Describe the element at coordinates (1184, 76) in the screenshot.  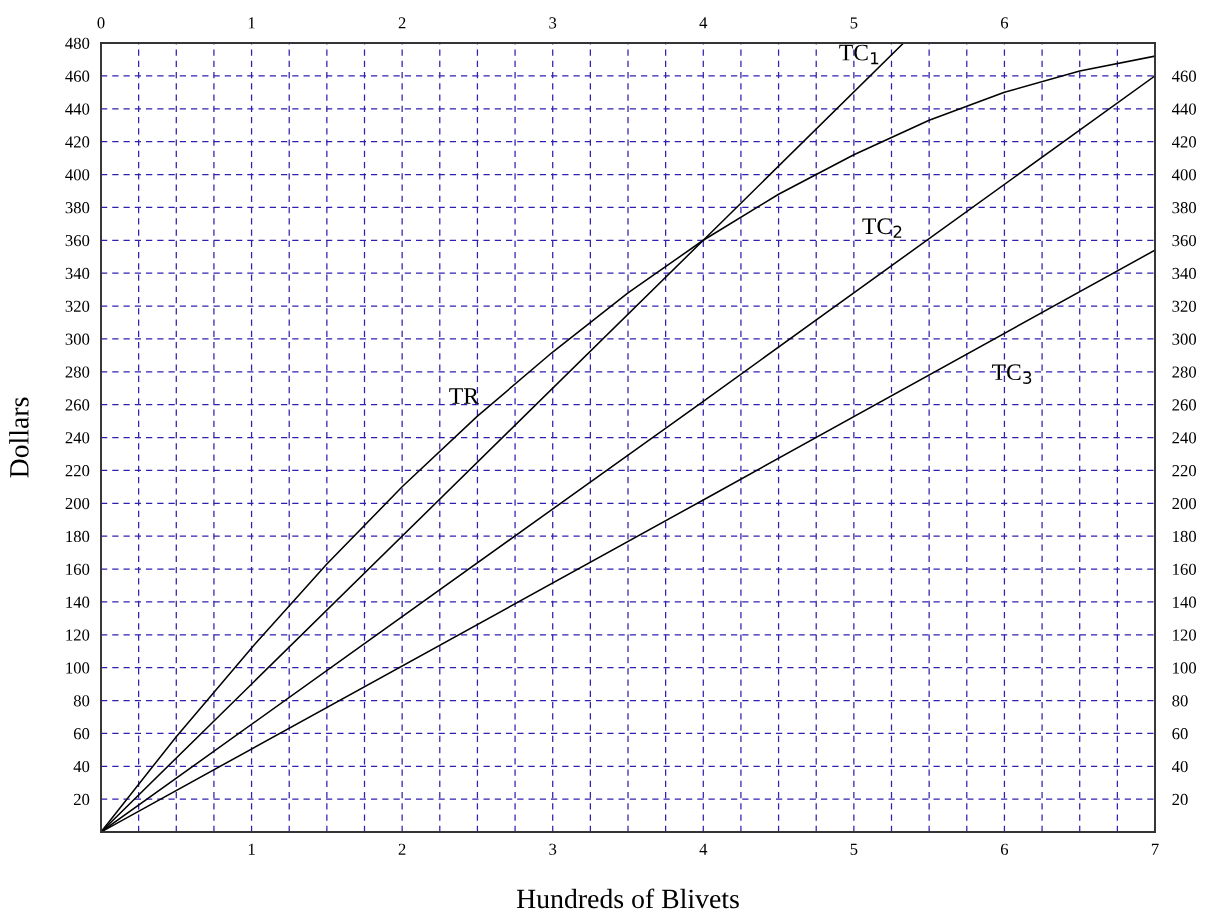
I see `y2-tick-label: 460` at that location.